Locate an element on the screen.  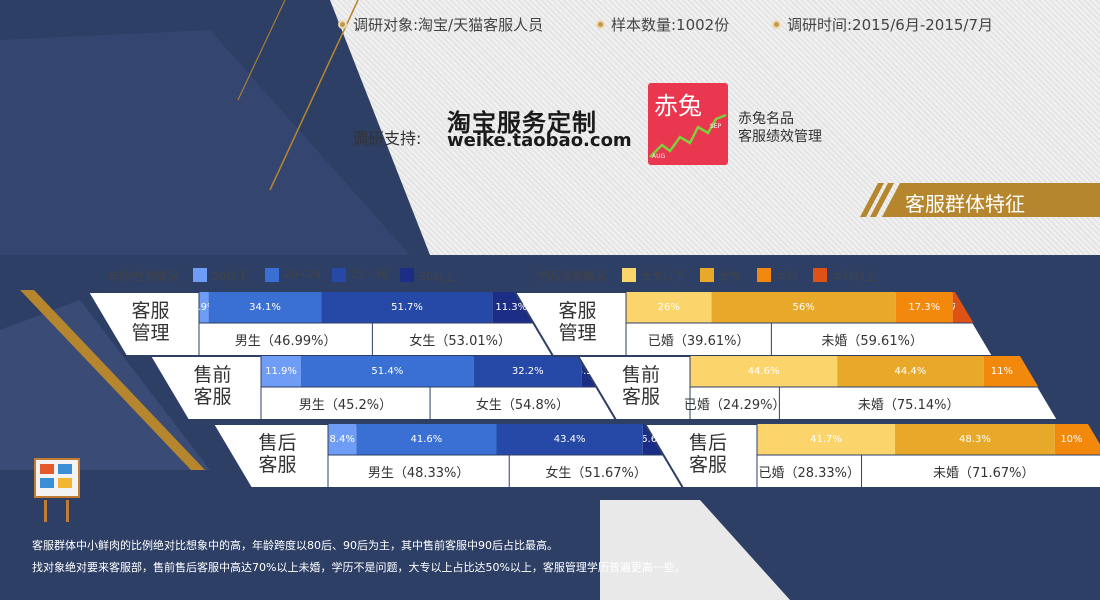
bar-data-label: 17.3% is located at coordinates (924, 307).